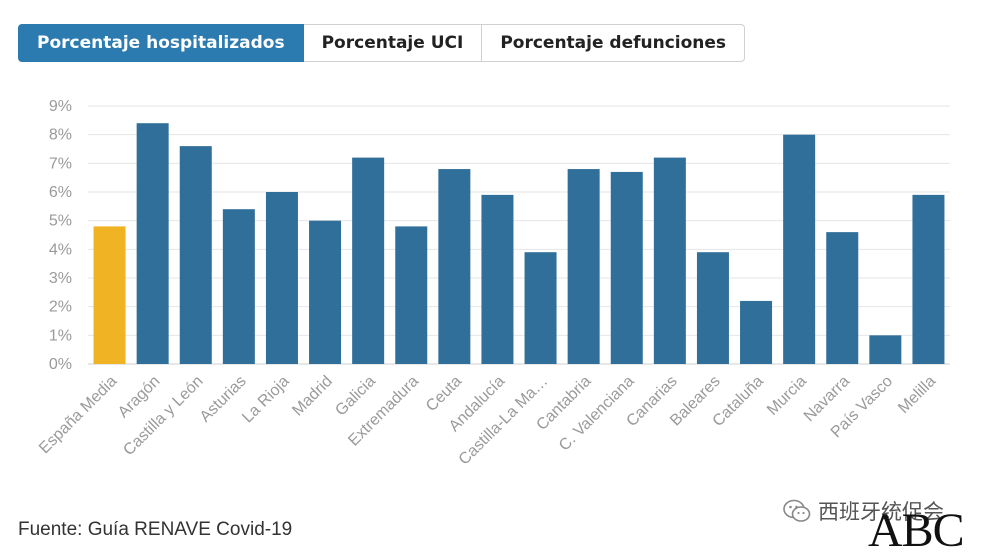 Image resolution: width=994 pixels, height=558 pixels. I want to click on x-tick-label: Ceuta, so click(444, 394).